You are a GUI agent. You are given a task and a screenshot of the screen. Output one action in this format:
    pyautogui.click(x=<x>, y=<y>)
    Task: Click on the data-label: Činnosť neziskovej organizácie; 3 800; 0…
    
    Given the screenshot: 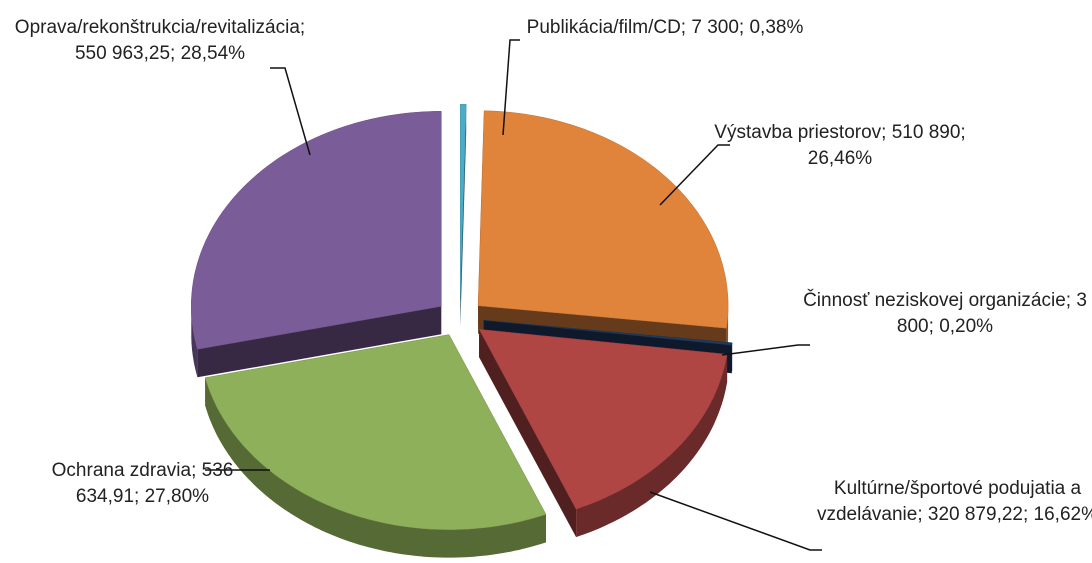 What is the action you would take?
    pyautogui.click(x=945, y=314)
    